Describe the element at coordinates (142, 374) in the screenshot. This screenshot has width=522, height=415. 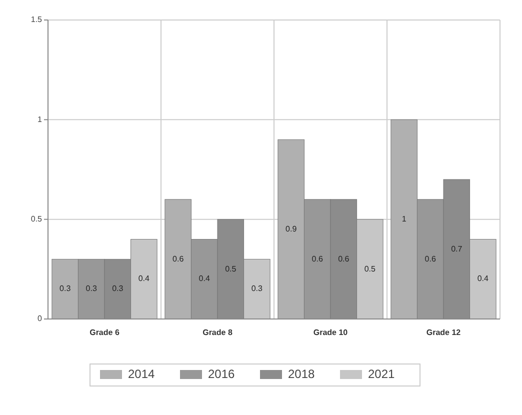
I see `legend-label: 2014` at that location.